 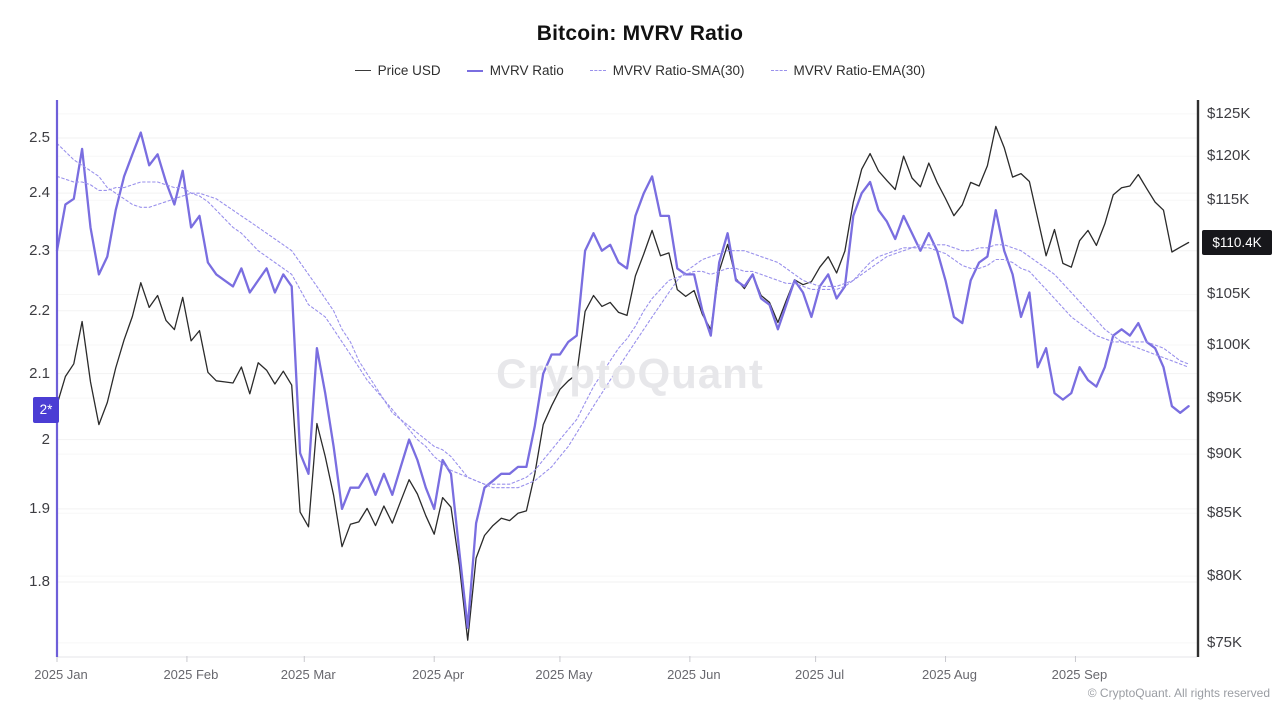 What do you see at coordinates (1229, 294) in the screenshot?
I see `right-axis-tick-label: $105K` at bounding box center [1229, 294].